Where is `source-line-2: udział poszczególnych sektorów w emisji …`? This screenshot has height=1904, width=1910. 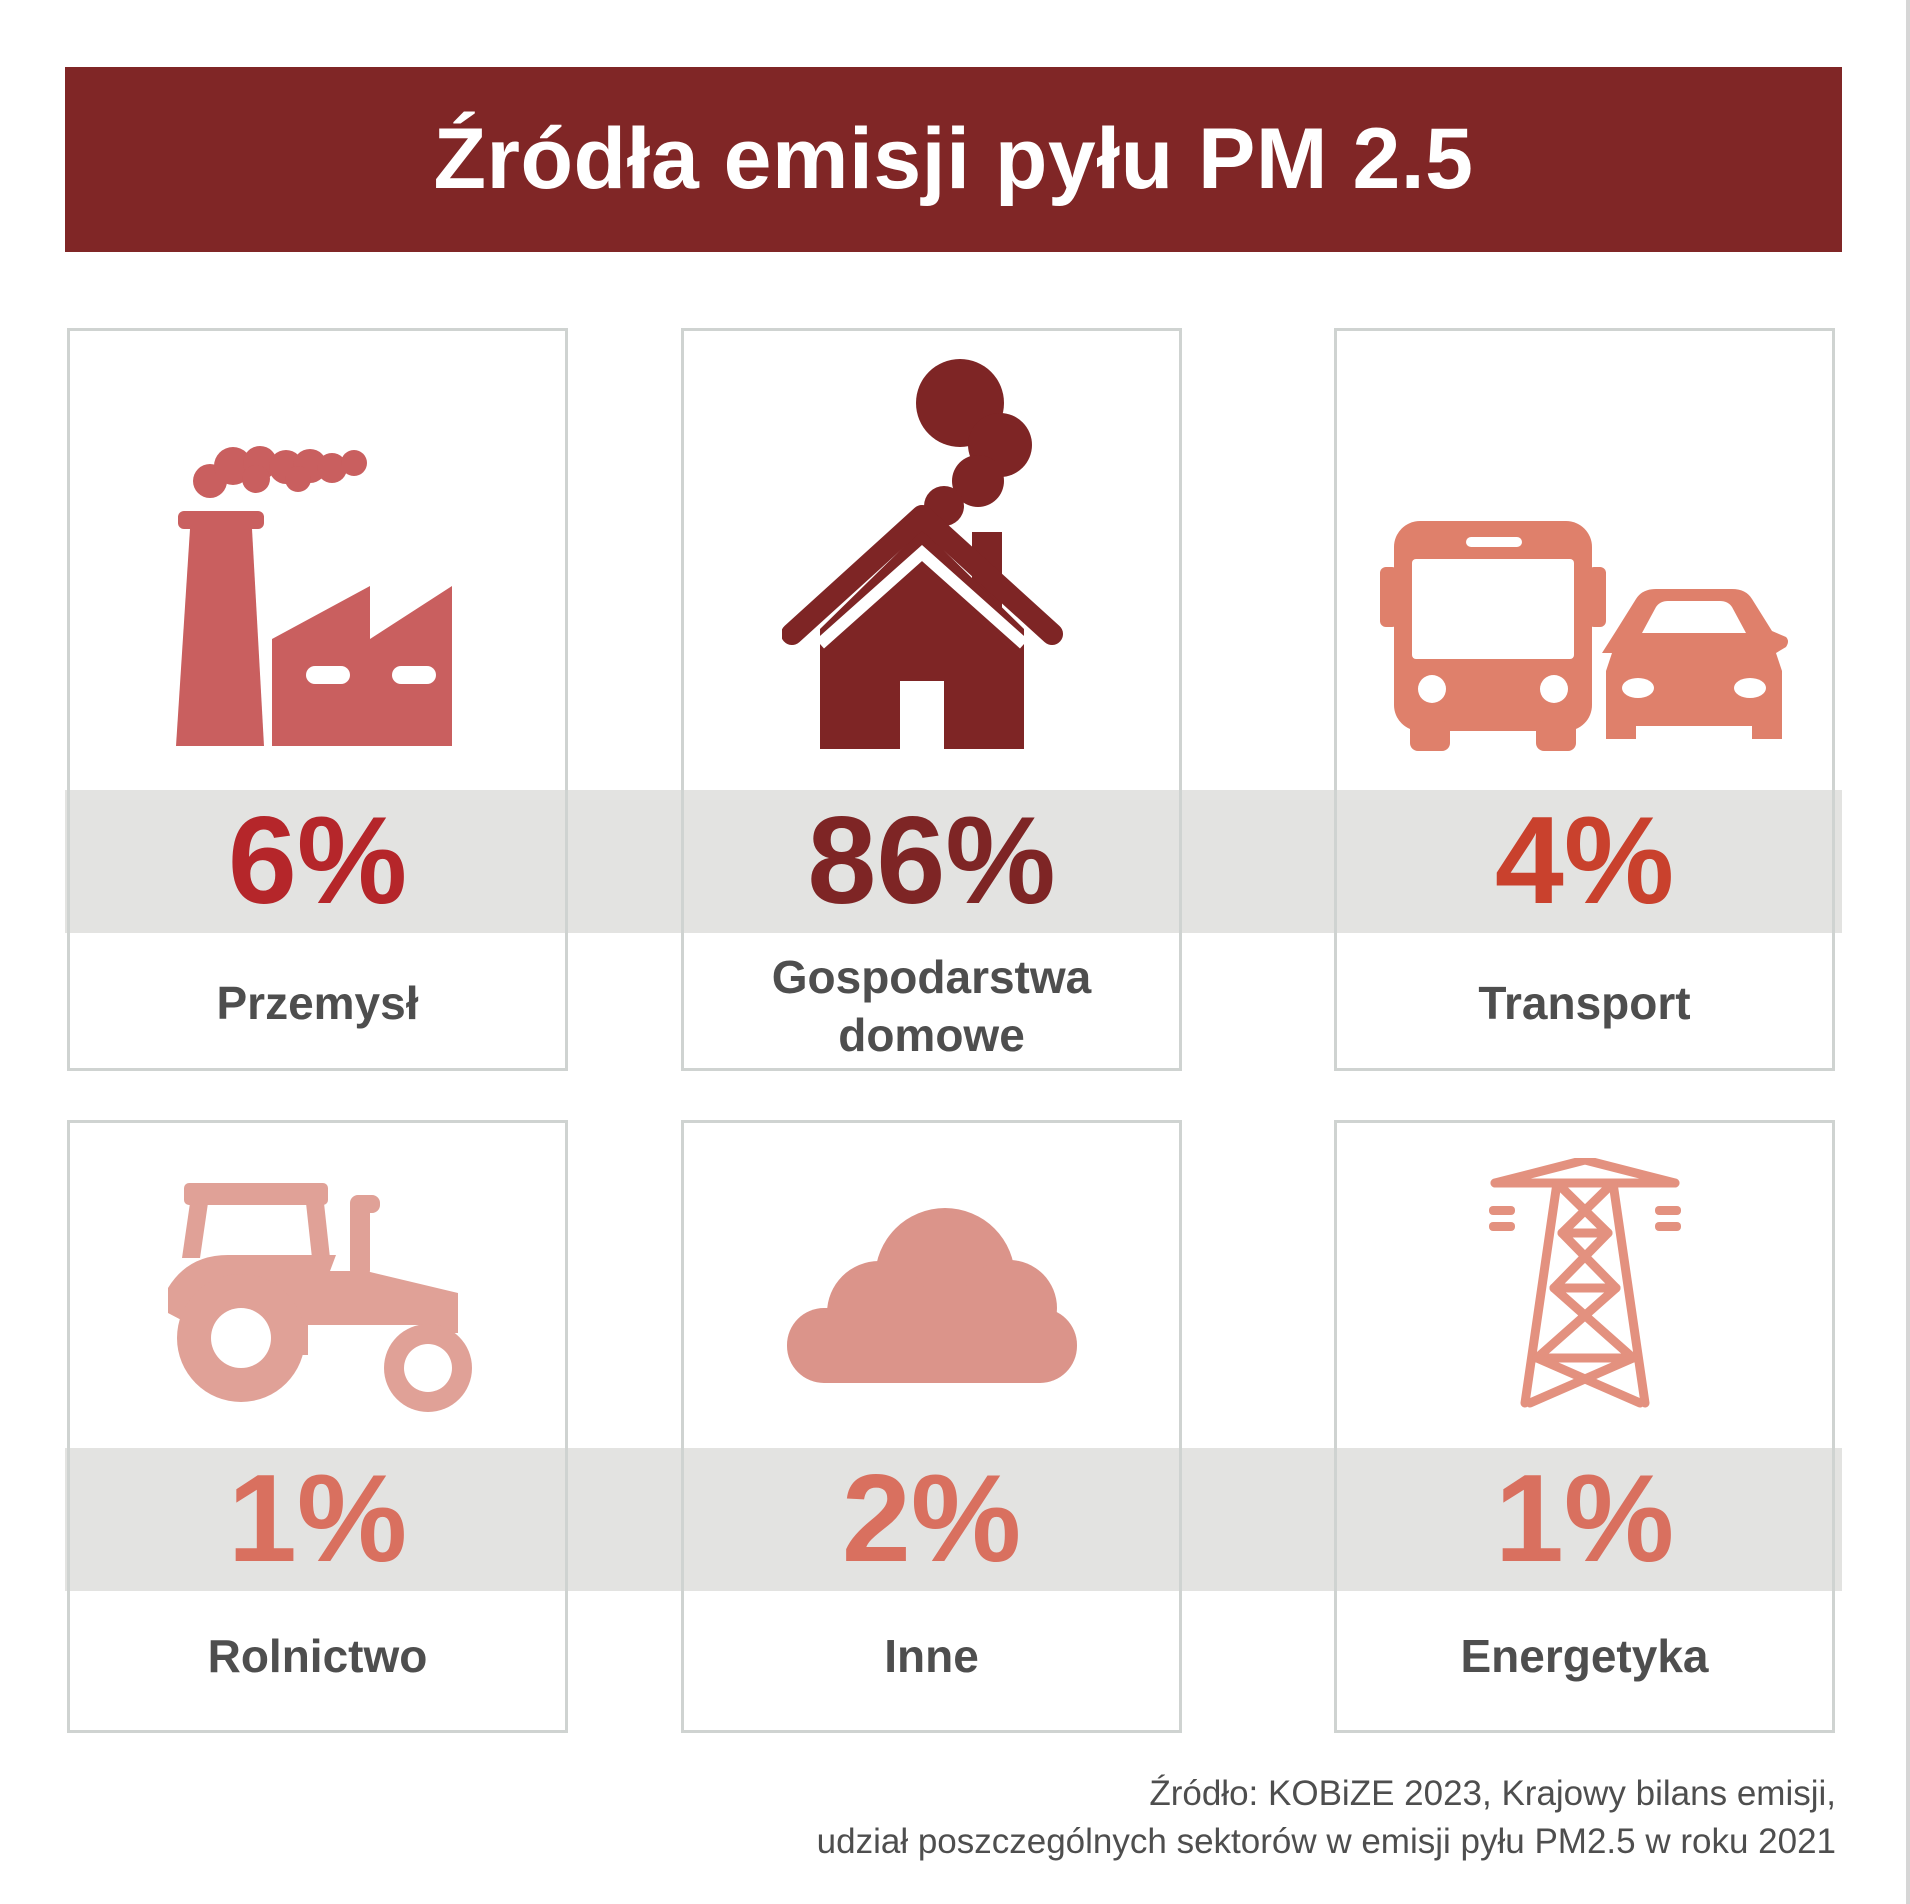
source-line-2: udział poszczególnych sektorów w emisji … is located at coordinates (1326, 1841).